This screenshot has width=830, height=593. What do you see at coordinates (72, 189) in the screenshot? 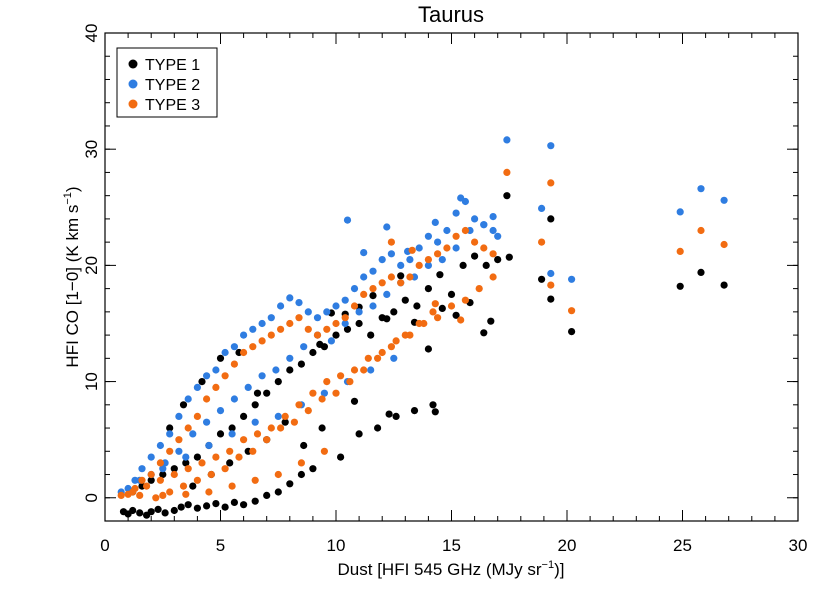
I see `y-axis-label-end: )` at bounding box center [72, 189].